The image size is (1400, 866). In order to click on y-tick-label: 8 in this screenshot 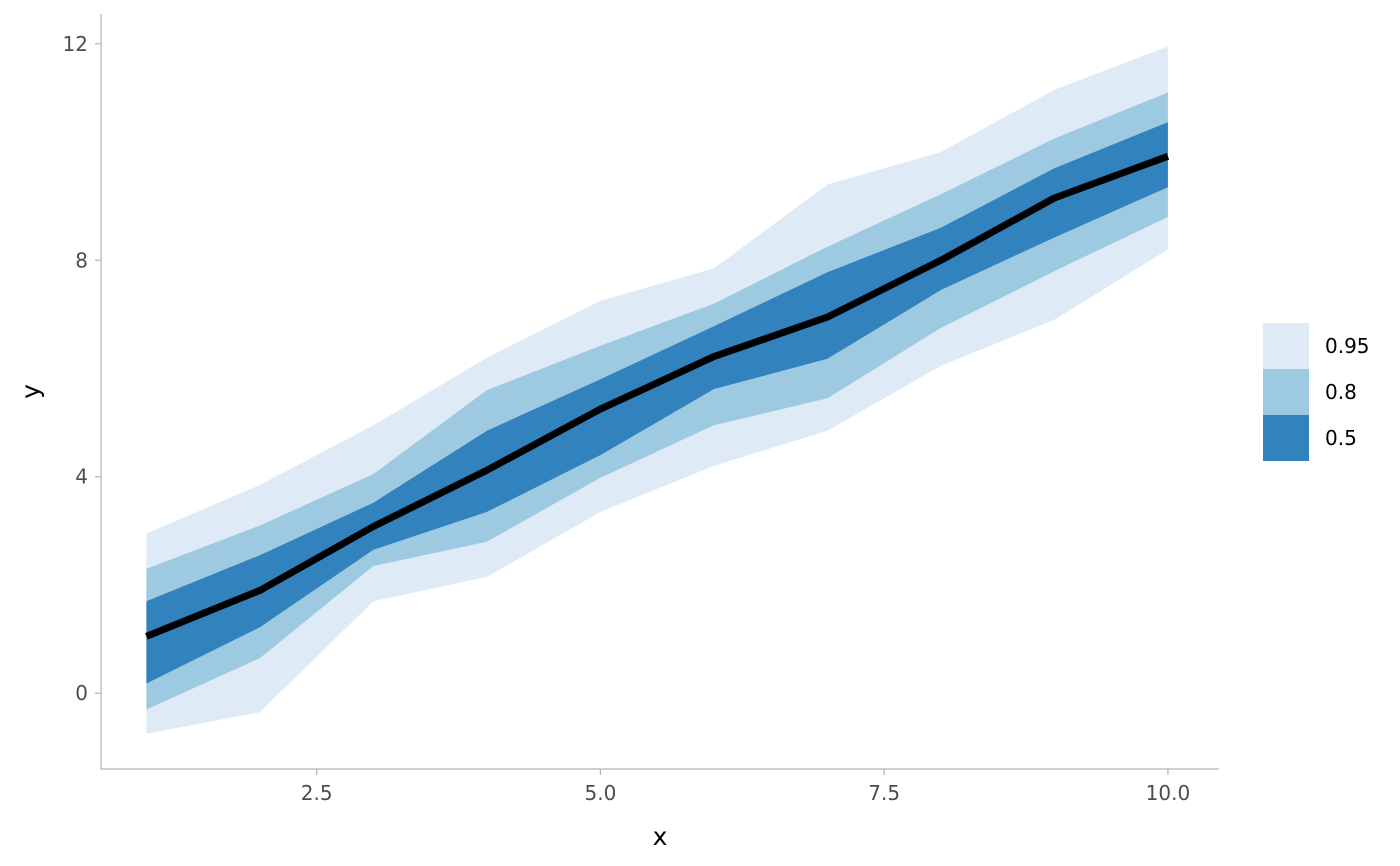, I will do `click(81, 260)`.